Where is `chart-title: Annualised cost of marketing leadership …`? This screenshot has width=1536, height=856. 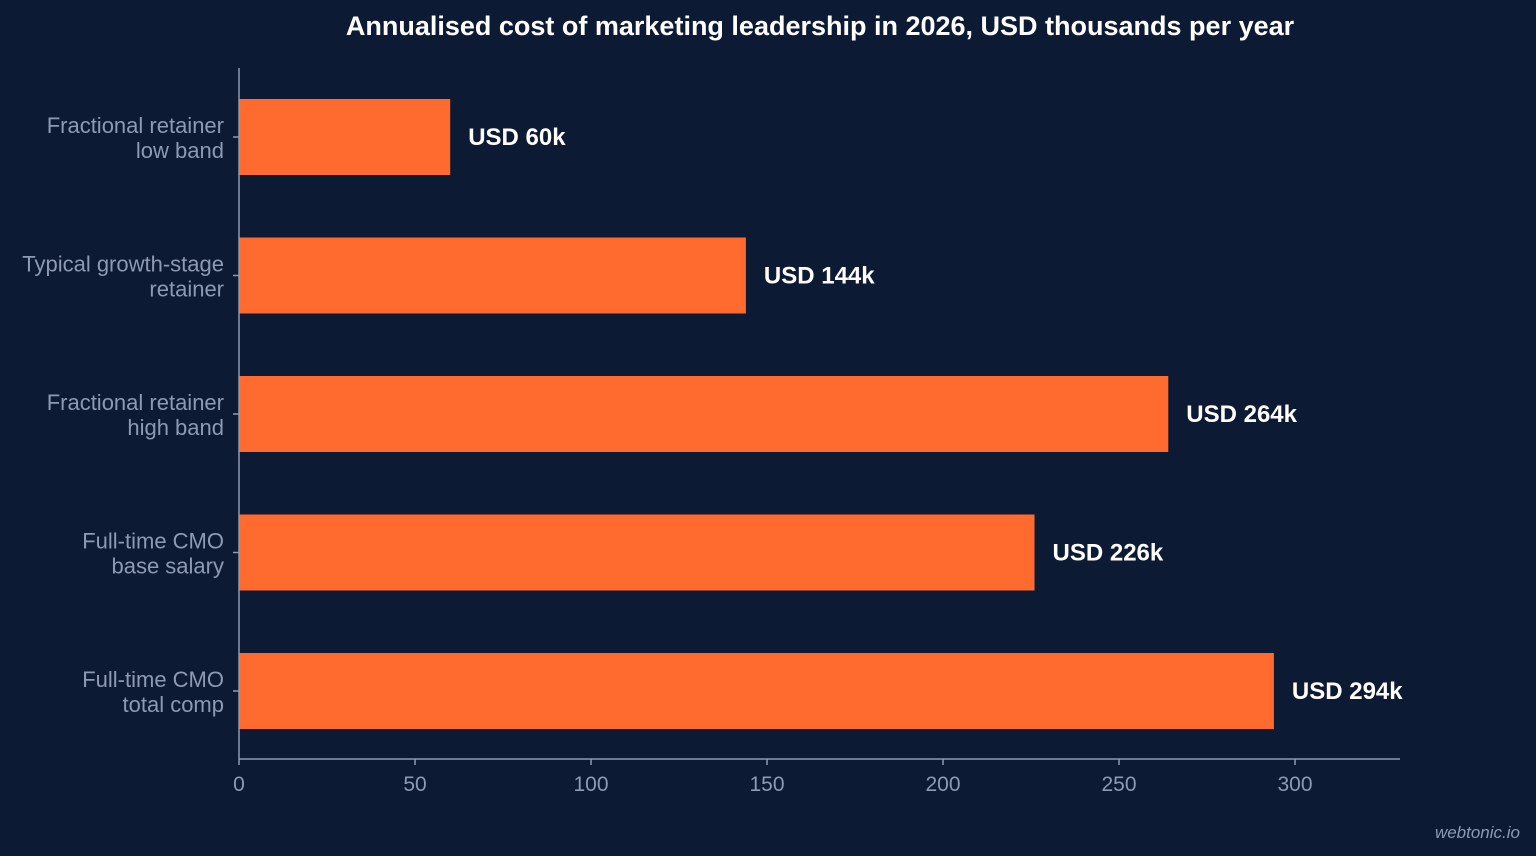 chart-title: Annualised cost of marketing leadership … is located at coordinates (820, 26).